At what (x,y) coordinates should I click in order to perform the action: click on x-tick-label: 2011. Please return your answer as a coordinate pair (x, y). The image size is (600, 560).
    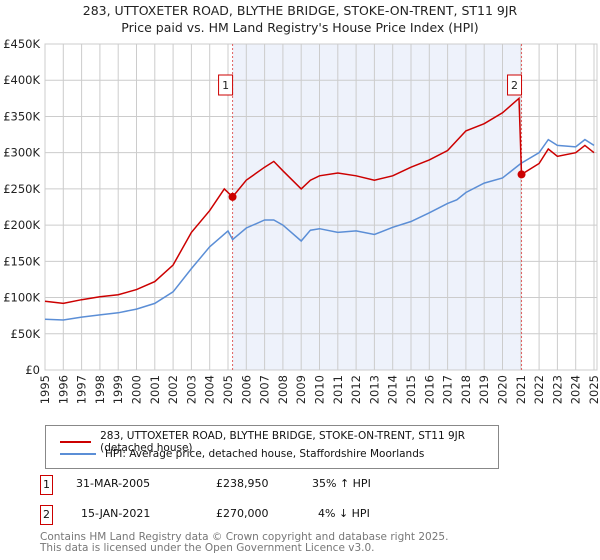
    Looking at the image, I should click on (338, 389).